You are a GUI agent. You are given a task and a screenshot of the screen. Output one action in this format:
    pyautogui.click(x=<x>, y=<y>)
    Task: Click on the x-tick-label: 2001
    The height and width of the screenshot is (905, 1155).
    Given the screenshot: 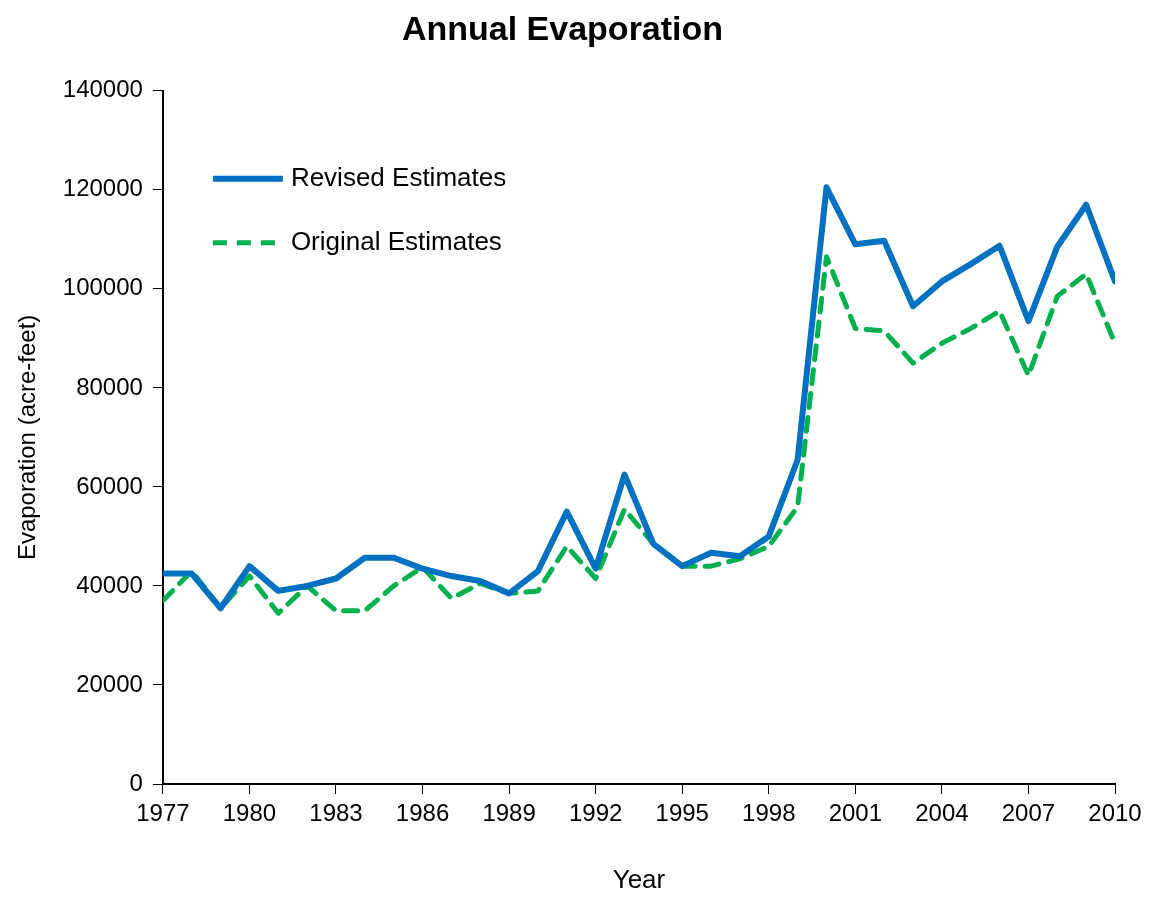 What is the action you would take?
    pyautogui.click(x=855, y=813)
    